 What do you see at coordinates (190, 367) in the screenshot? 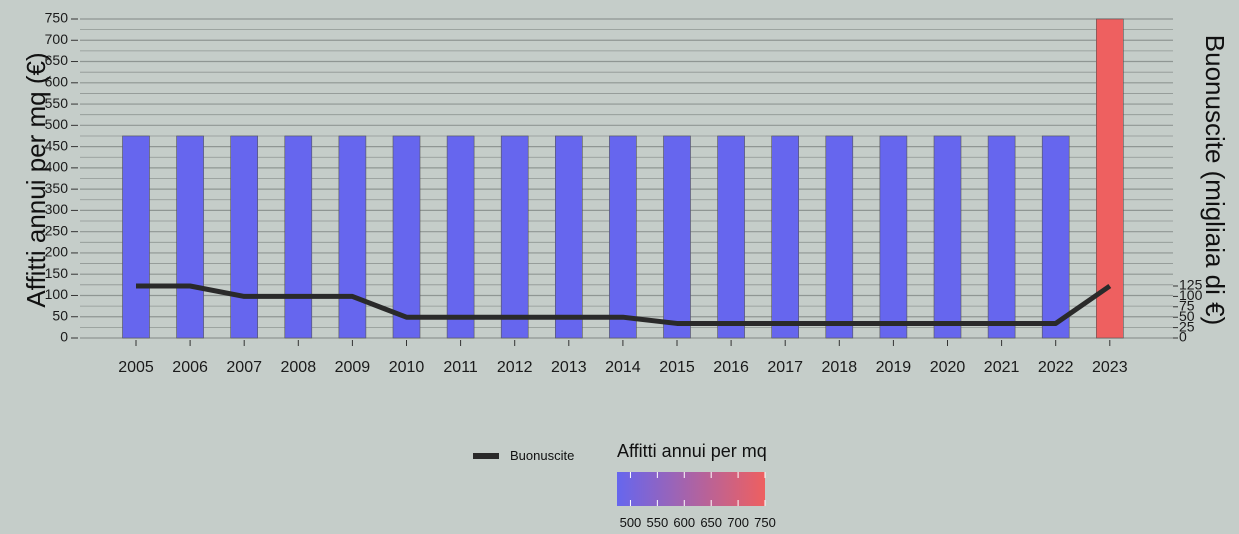
I see `x-tick-label: 2006` at bounding box center [190, 367].